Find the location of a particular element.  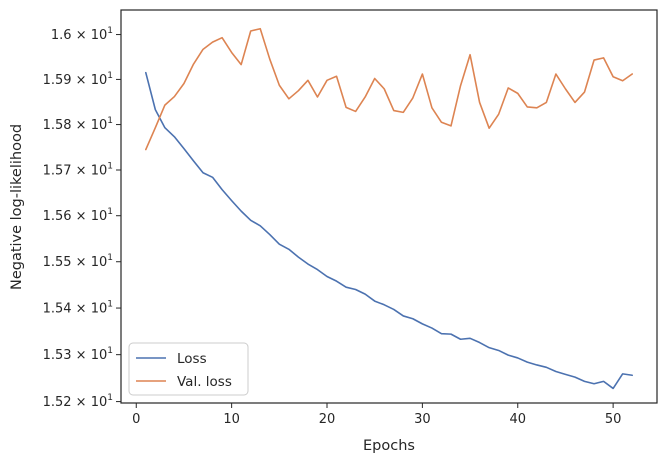

y-tick-label: 1.6 × 10¹ is located at coordinates (82, 34).